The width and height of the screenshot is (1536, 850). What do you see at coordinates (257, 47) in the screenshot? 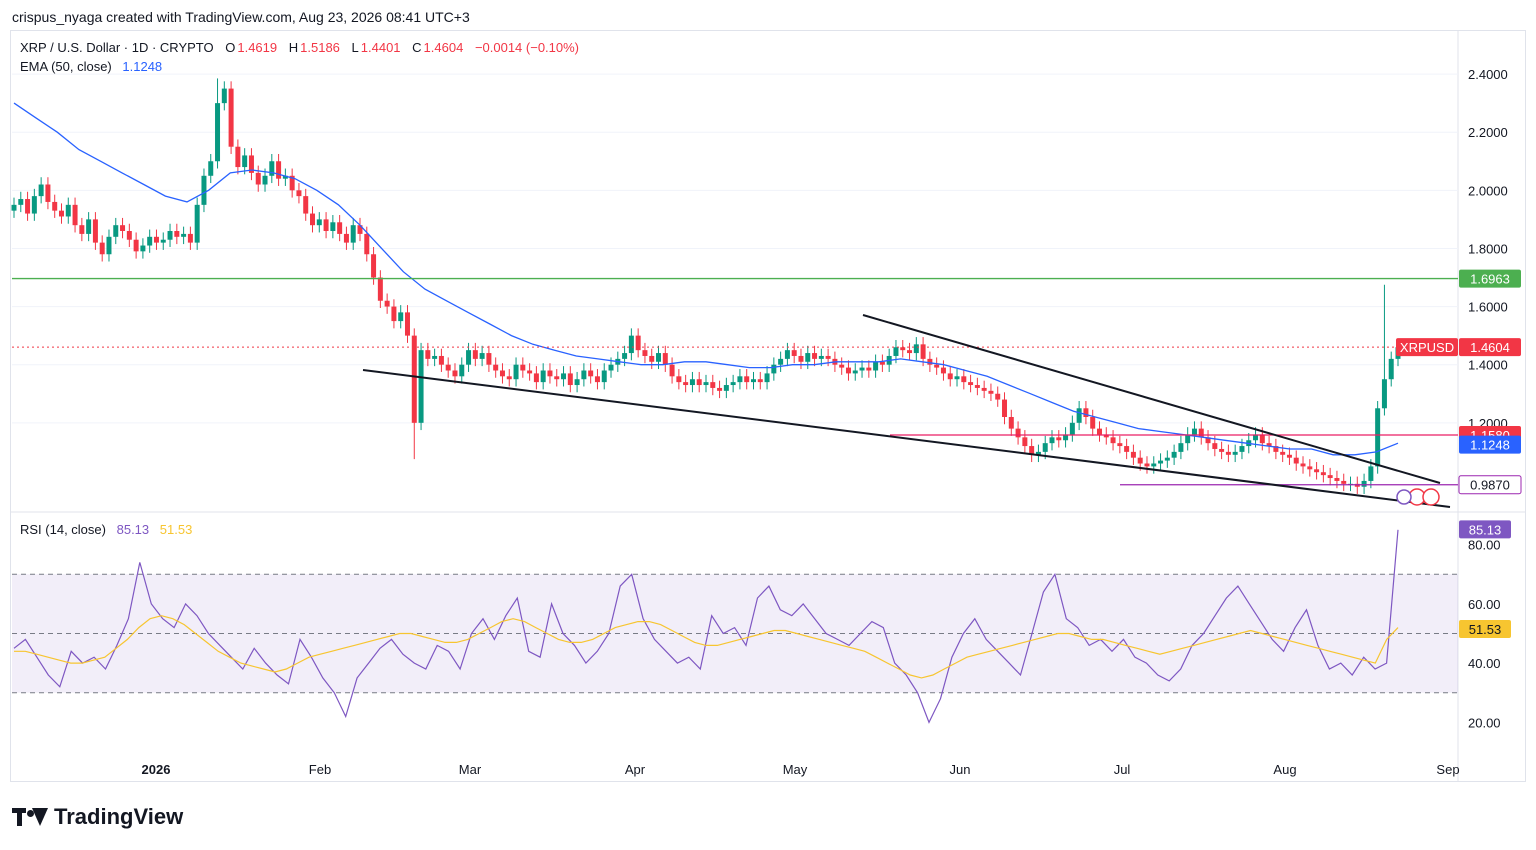
I see `open-value: 1.4619` at bounding box center [257, 47].